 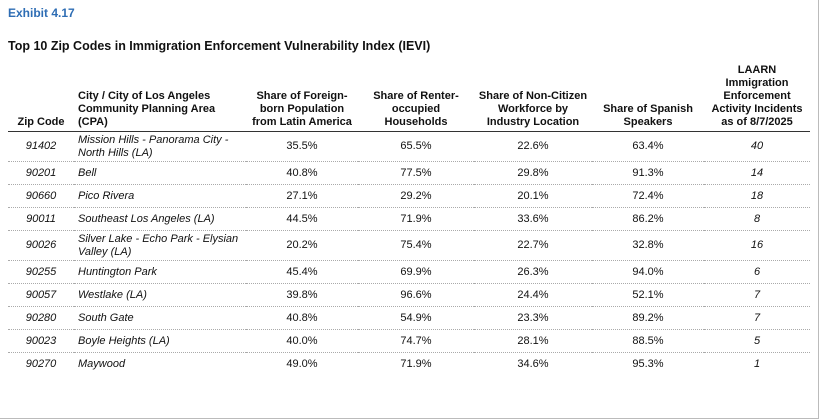 What do you see at coordinates (41, 146) in the screenshot?
I see `table-cell: 91402` at bounding box center [41, 146].